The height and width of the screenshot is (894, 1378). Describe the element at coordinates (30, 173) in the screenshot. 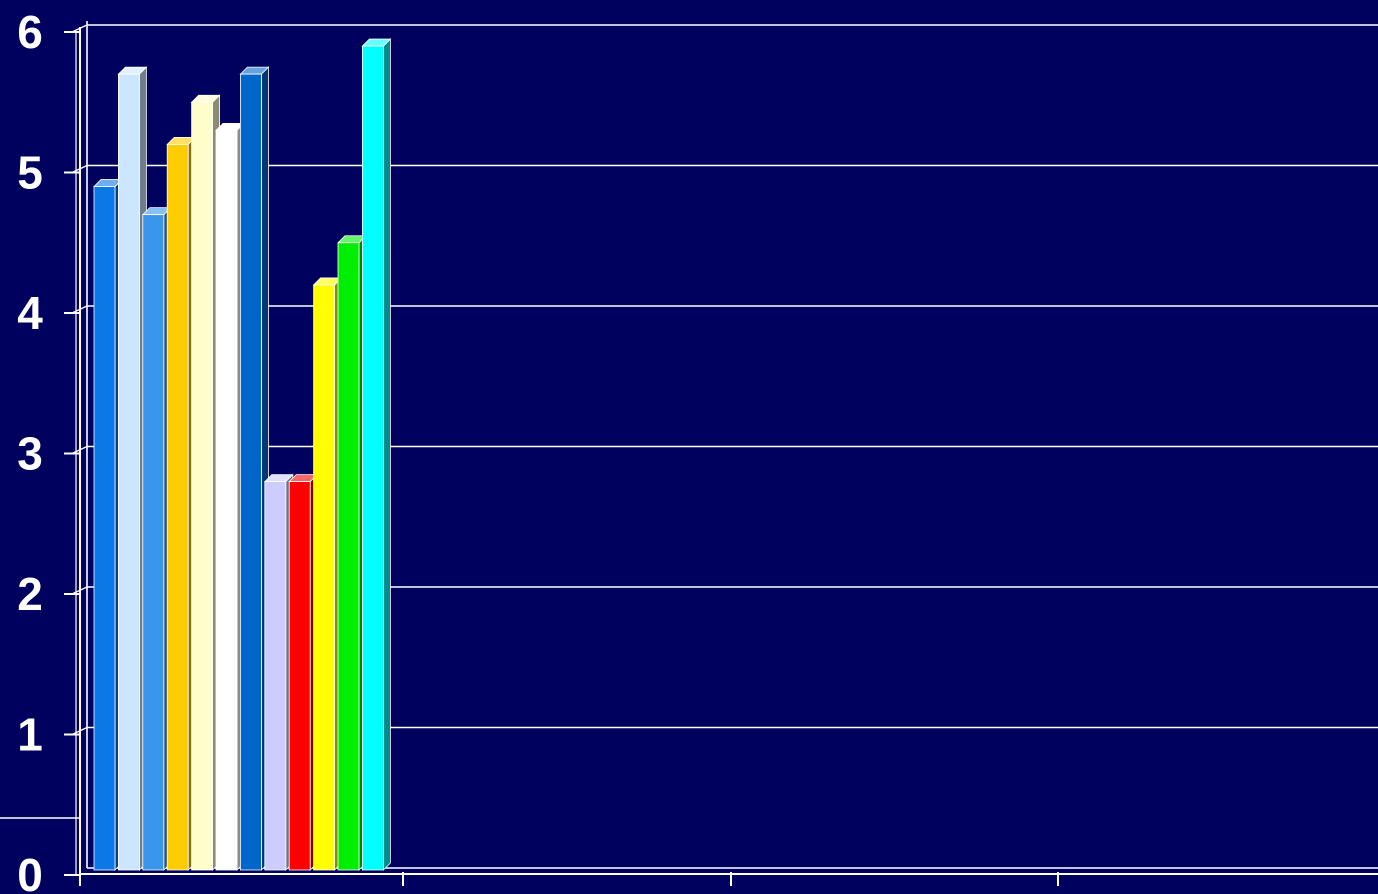

I see `y-tick-label: 5` at that location.